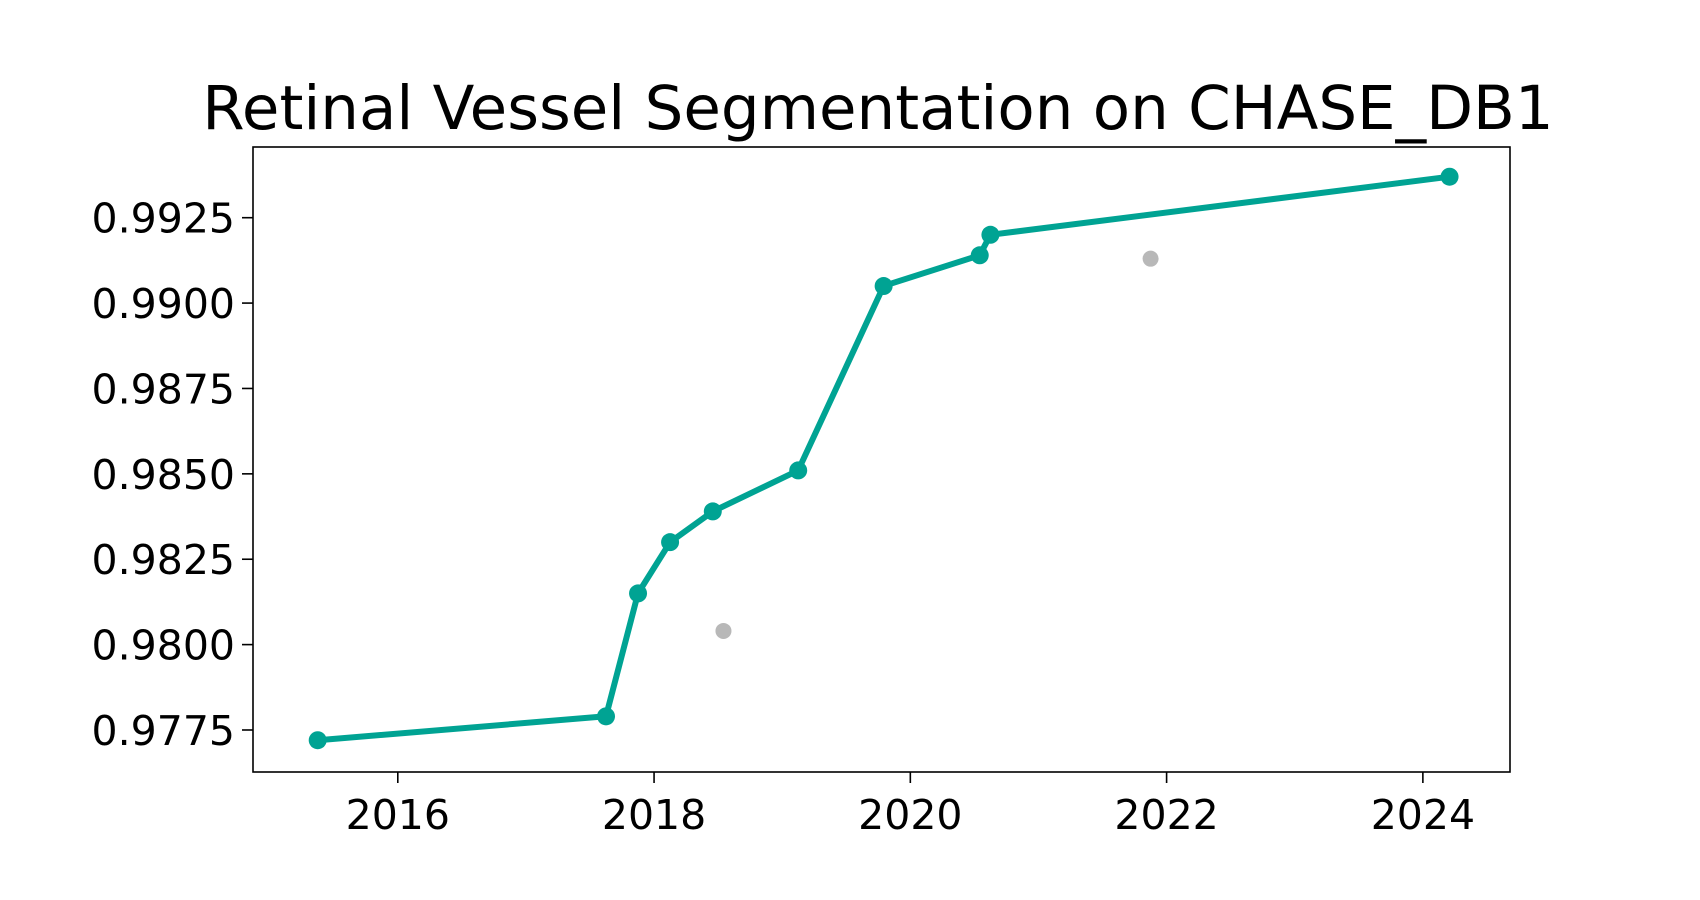 This screenshot has height=900, width=1700. Describe the element at coordinates (1166, 815) in the screenshot. I see `x-tick-label: 2022` at that location.